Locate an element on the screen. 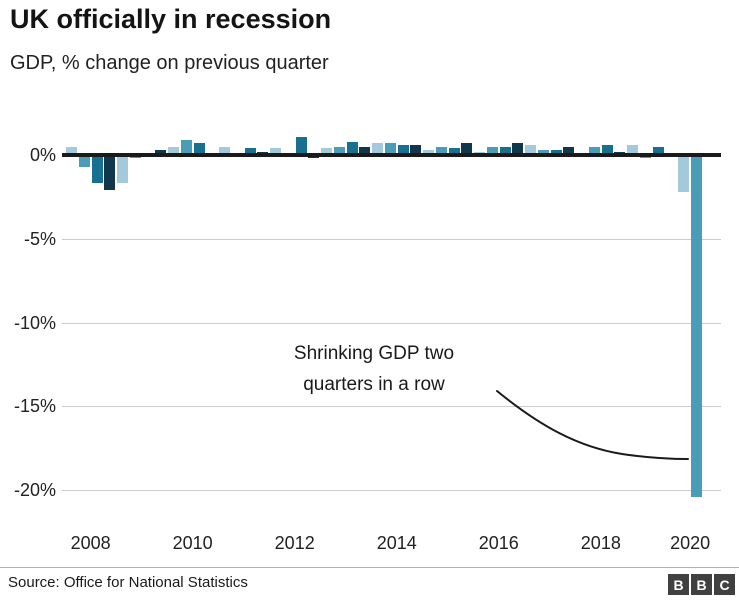 The height and width of the screenshot is (600, 739). bar-2008-q4 is located at coordinates (110, 173).